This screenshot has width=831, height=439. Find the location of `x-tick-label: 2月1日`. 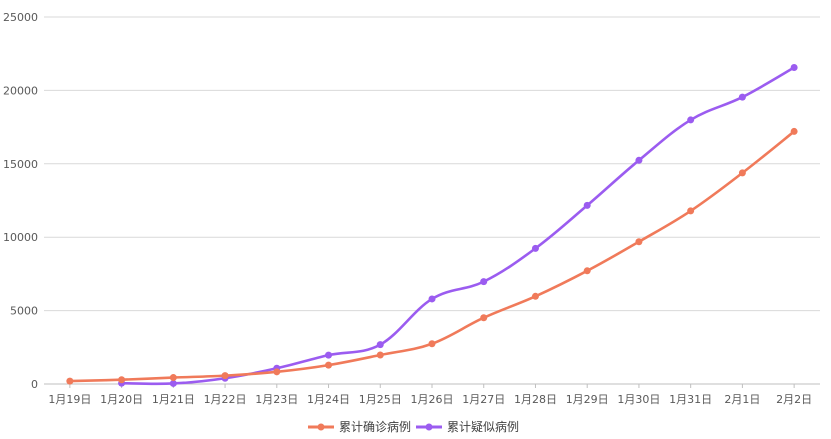

x-tick-label: 2月1日 is located at coordinates (742, 399).